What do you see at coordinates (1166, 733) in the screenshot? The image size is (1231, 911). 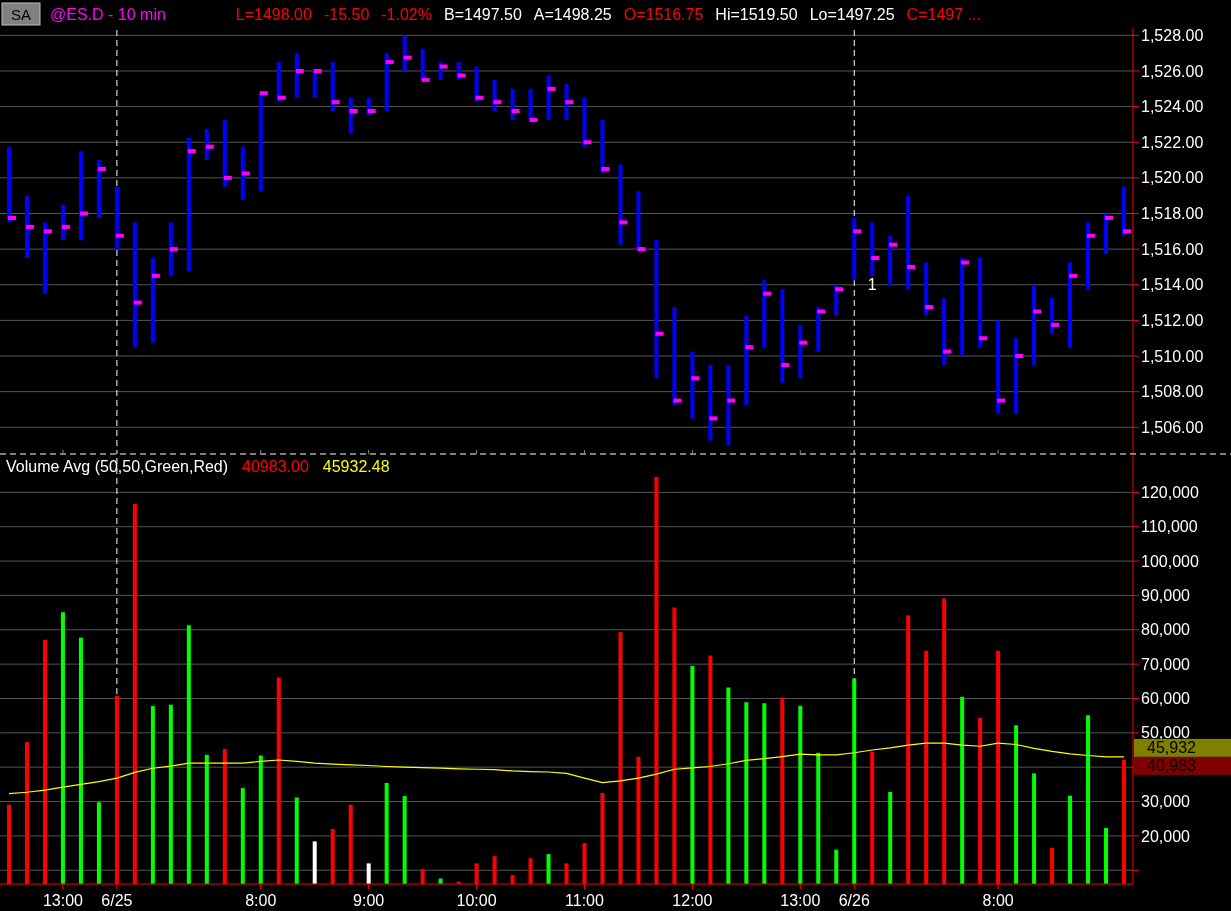 I see `y-tick-label: 50,000` at bounding box center [1166, 733].